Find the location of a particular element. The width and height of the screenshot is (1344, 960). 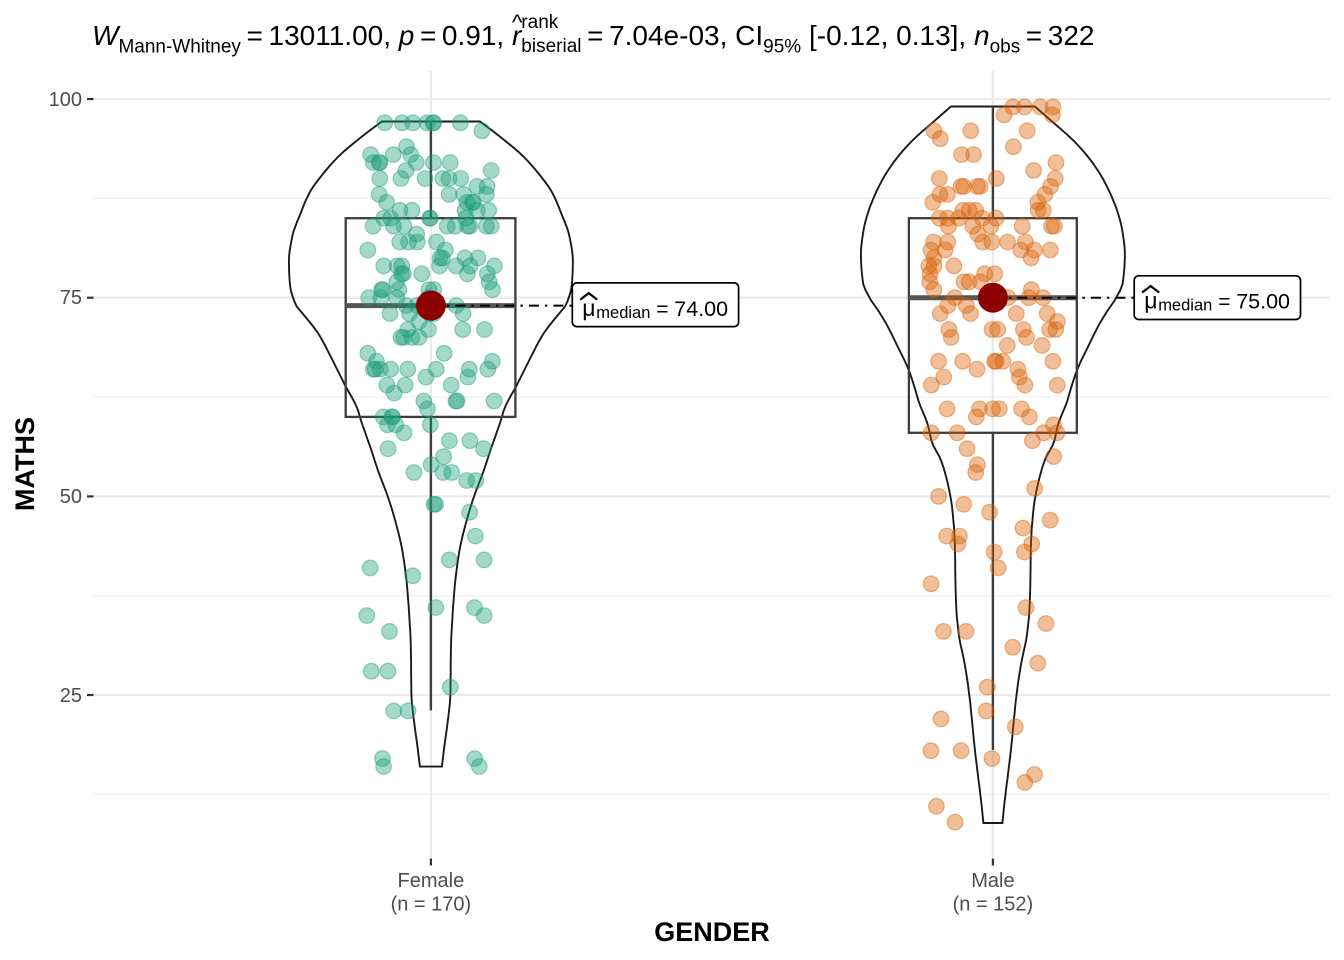

svg-text: (n = 152) is located at coordinates (993, 905).